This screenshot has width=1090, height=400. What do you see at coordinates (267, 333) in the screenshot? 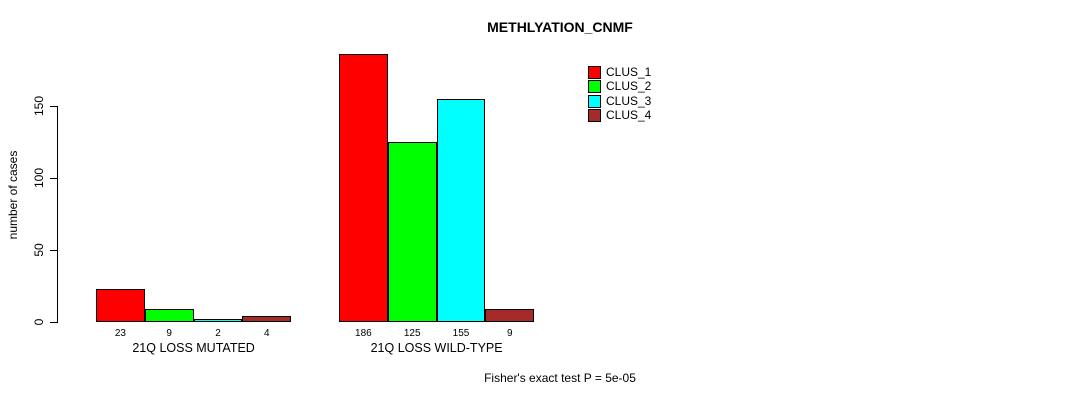
I see `bar-value-label: 4` at bounding box center [267, 333].